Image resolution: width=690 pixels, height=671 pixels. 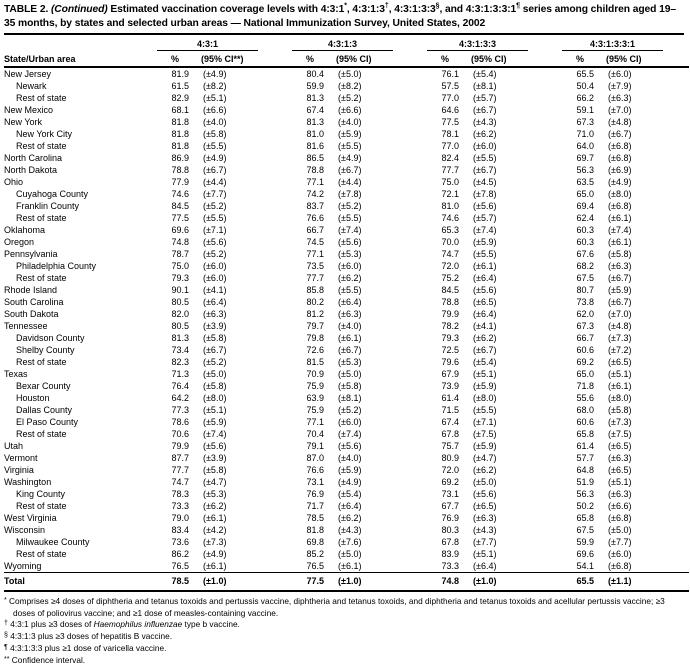 What do you see at coordinates (450, 86) in the screenshot?
I see `pct-value: 57.5` at bounding box center [450, 86].